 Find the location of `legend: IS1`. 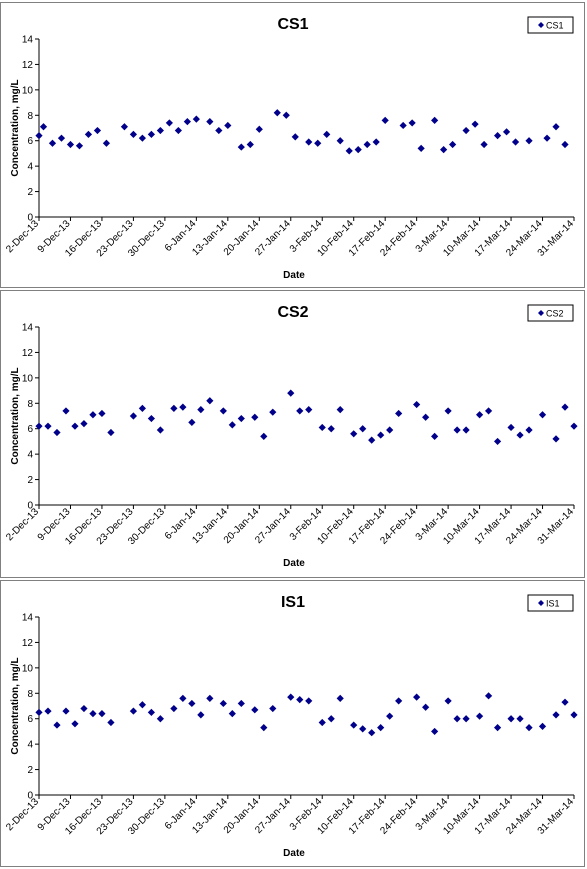

legend: IS1 is located at coordinates (550, 603).